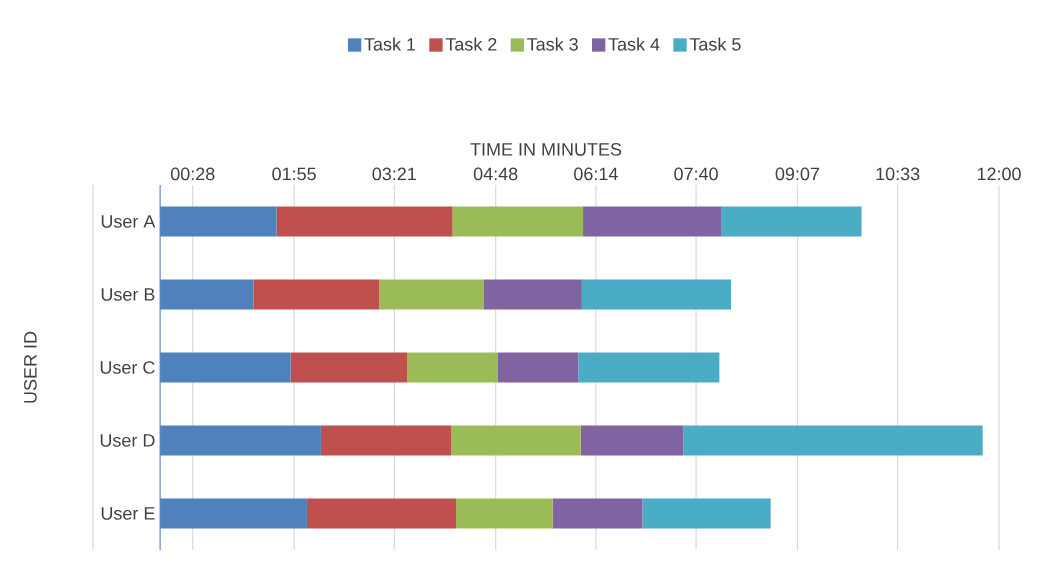  Describe the element at coordinates (797, 174) in the screenshot. I see `x-tick-label: 09:07` at that location.